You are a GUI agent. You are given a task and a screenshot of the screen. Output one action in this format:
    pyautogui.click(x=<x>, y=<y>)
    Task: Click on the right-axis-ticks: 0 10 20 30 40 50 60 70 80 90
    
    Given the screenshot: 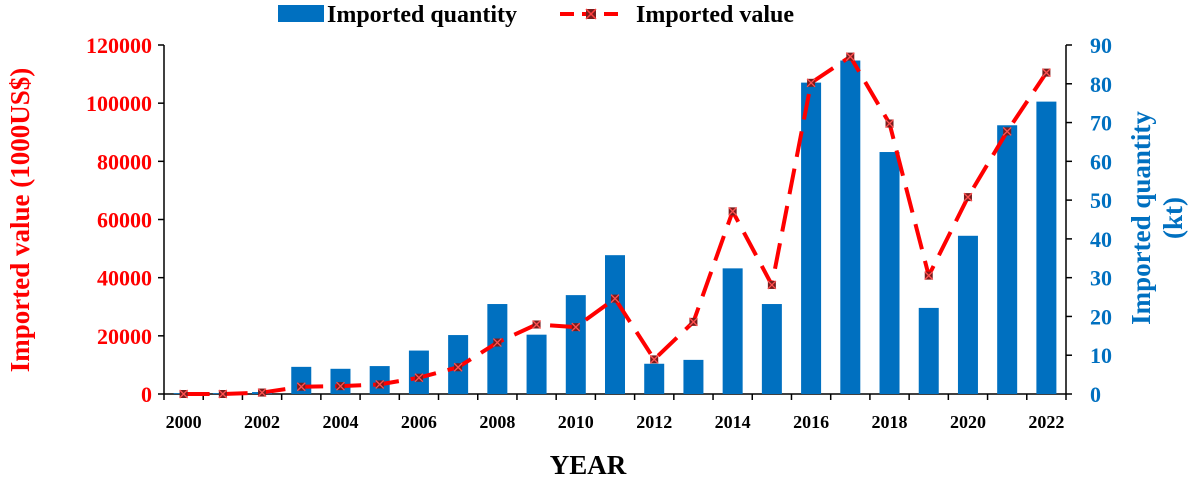 What is the action you would take?
    pyautogui.click(x=1089, y=220)
    